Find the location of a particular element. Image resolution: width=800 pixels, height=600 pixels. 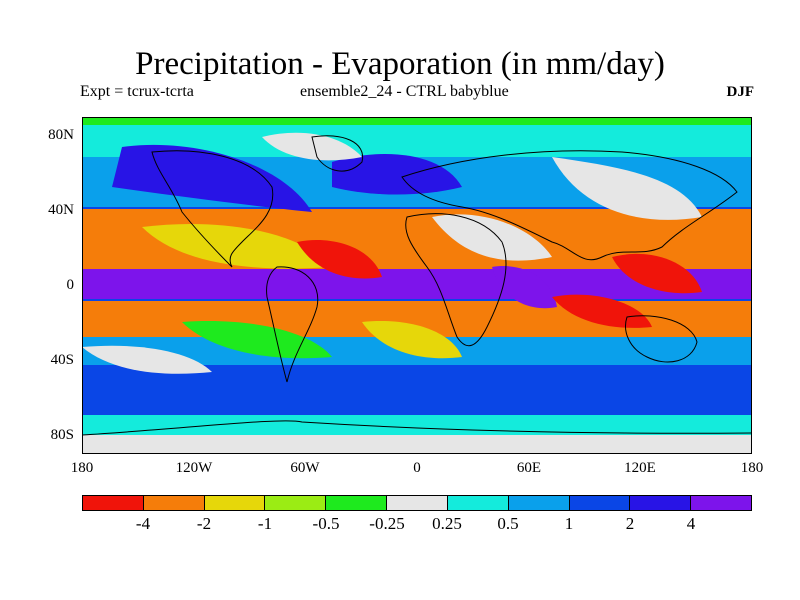

region-asia-dry is located at coordinates (627, 188).